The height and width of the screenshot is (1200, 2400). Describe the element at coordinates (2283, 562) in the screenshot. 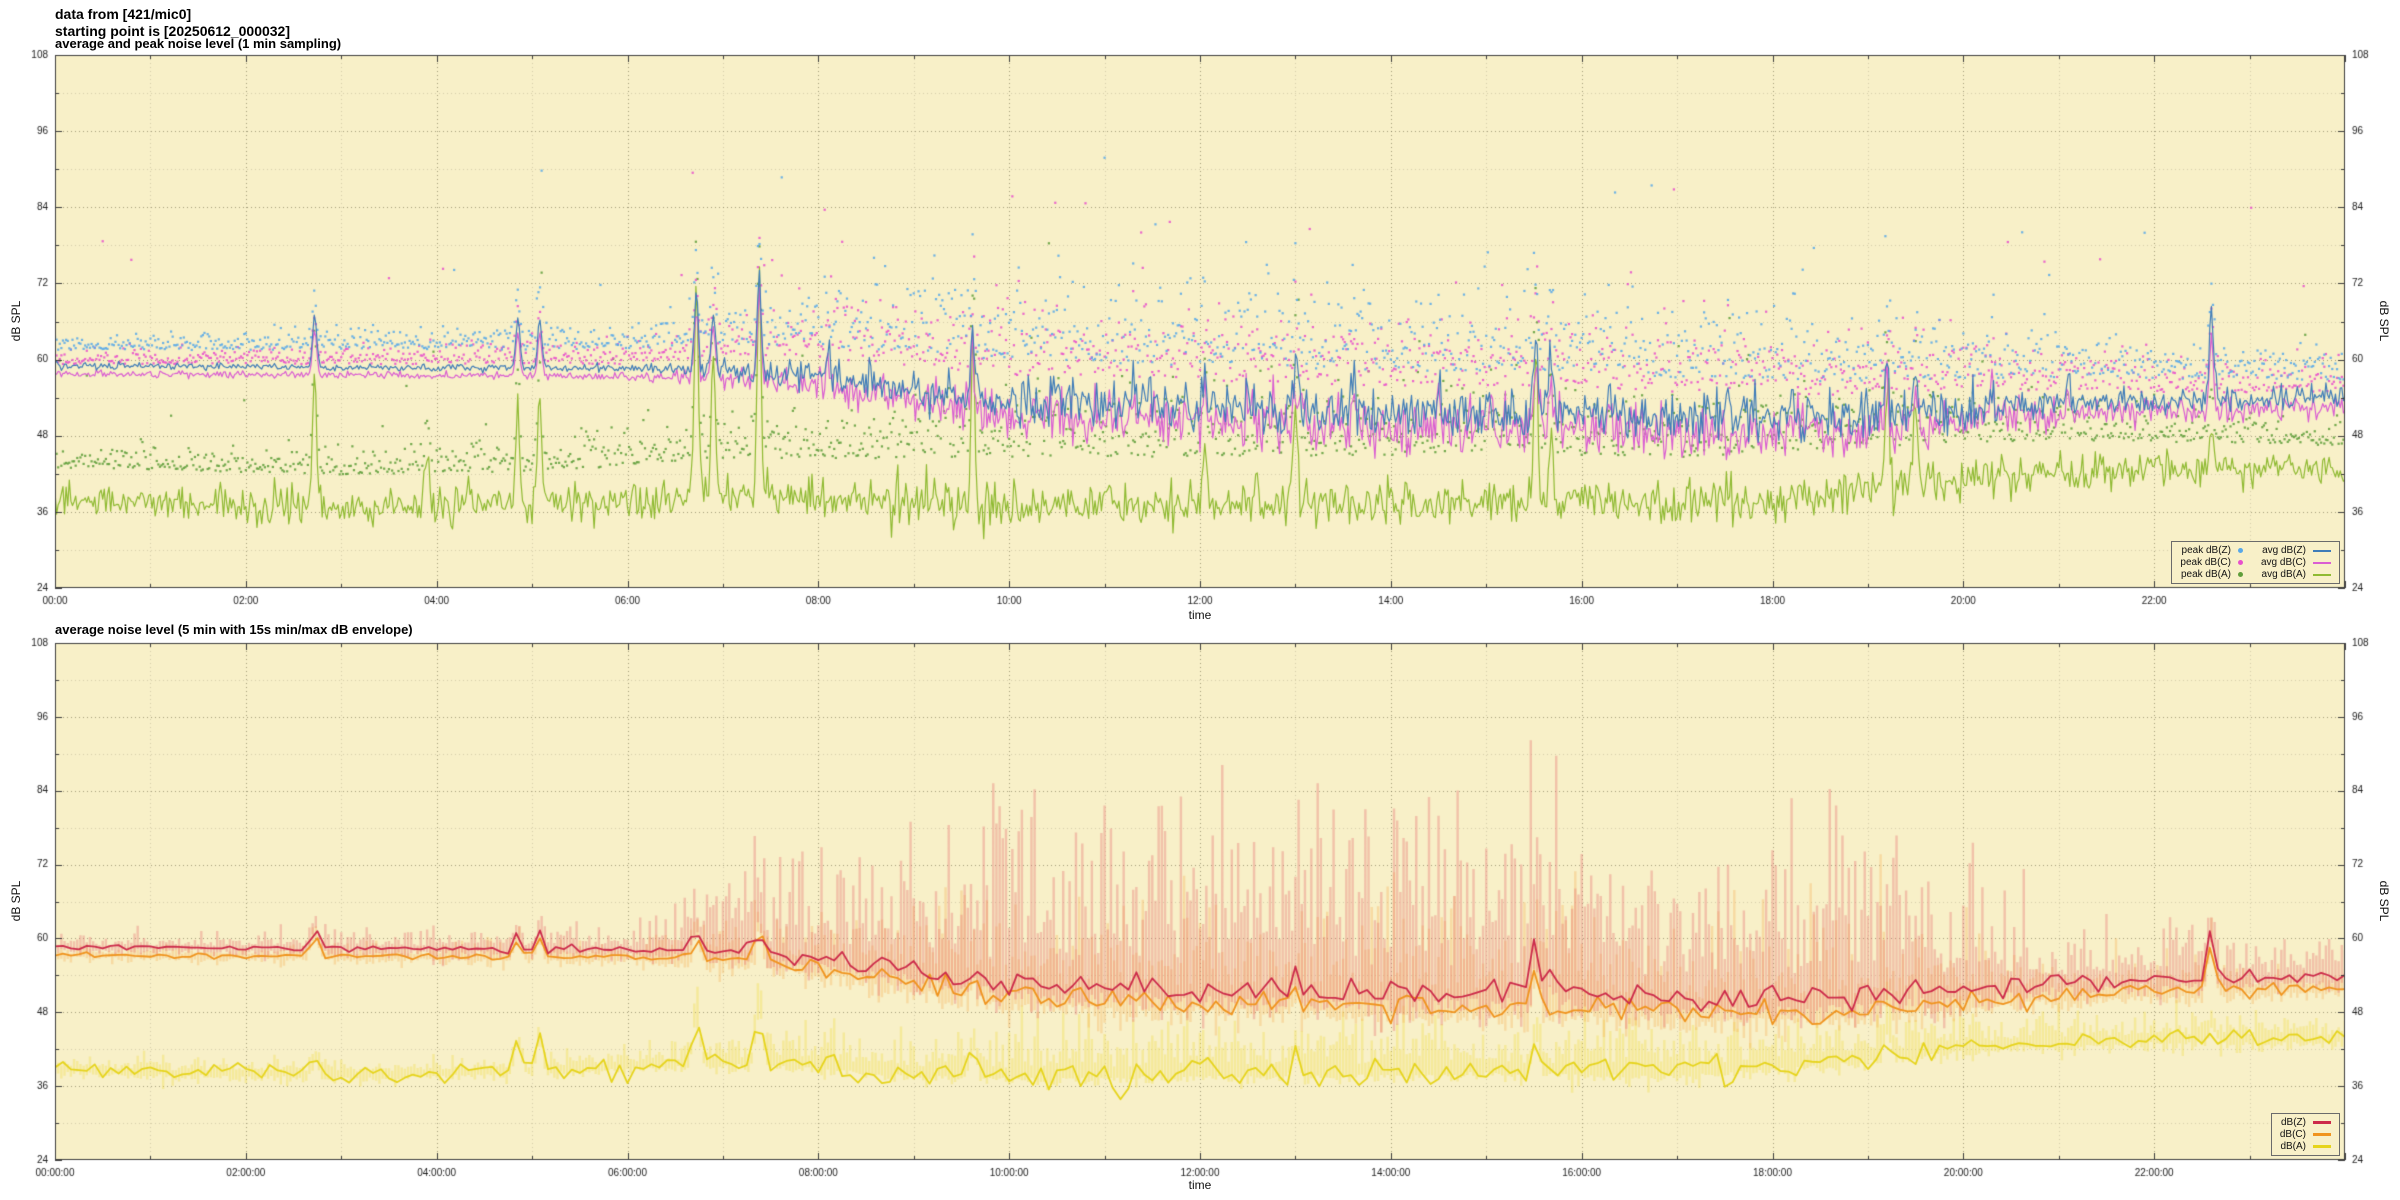

I see `legend-label: avg dB(C)` at that location.